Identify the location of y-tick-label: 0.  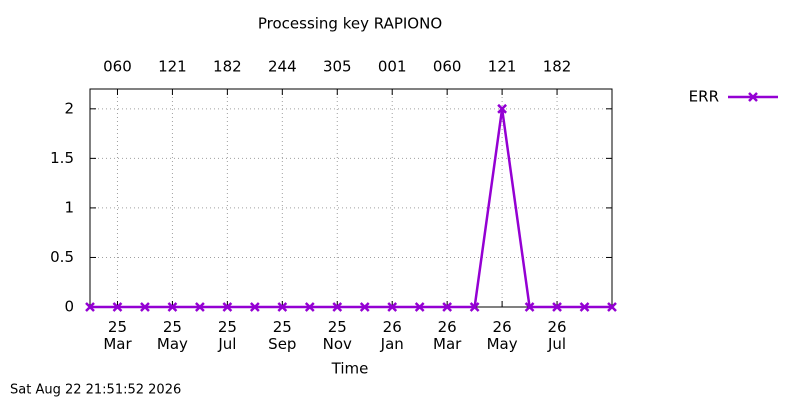
(69, 307).